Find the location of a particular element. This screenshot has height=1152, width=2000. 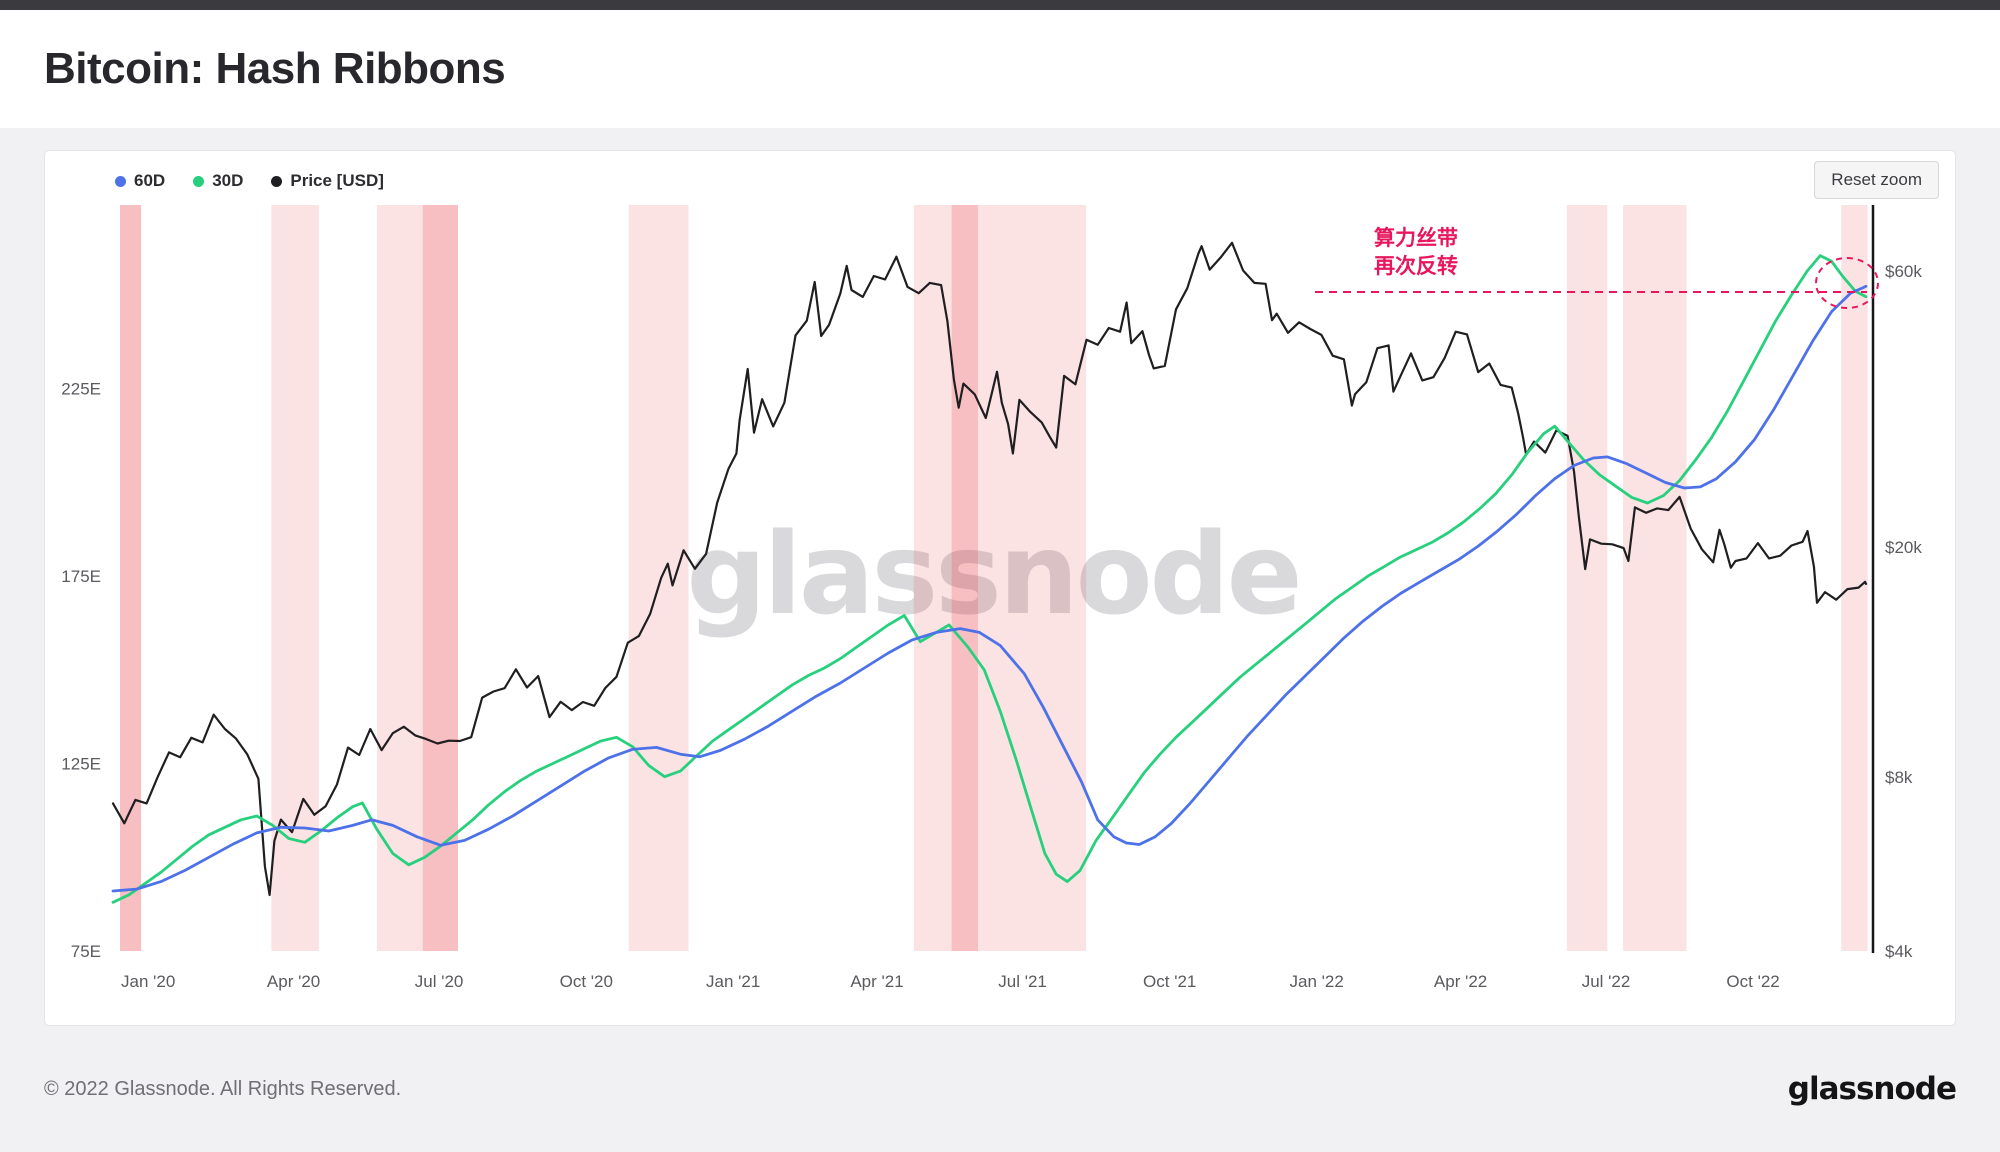

y-axis-left-tick-label: 125E is located at coordinates (81, 764).